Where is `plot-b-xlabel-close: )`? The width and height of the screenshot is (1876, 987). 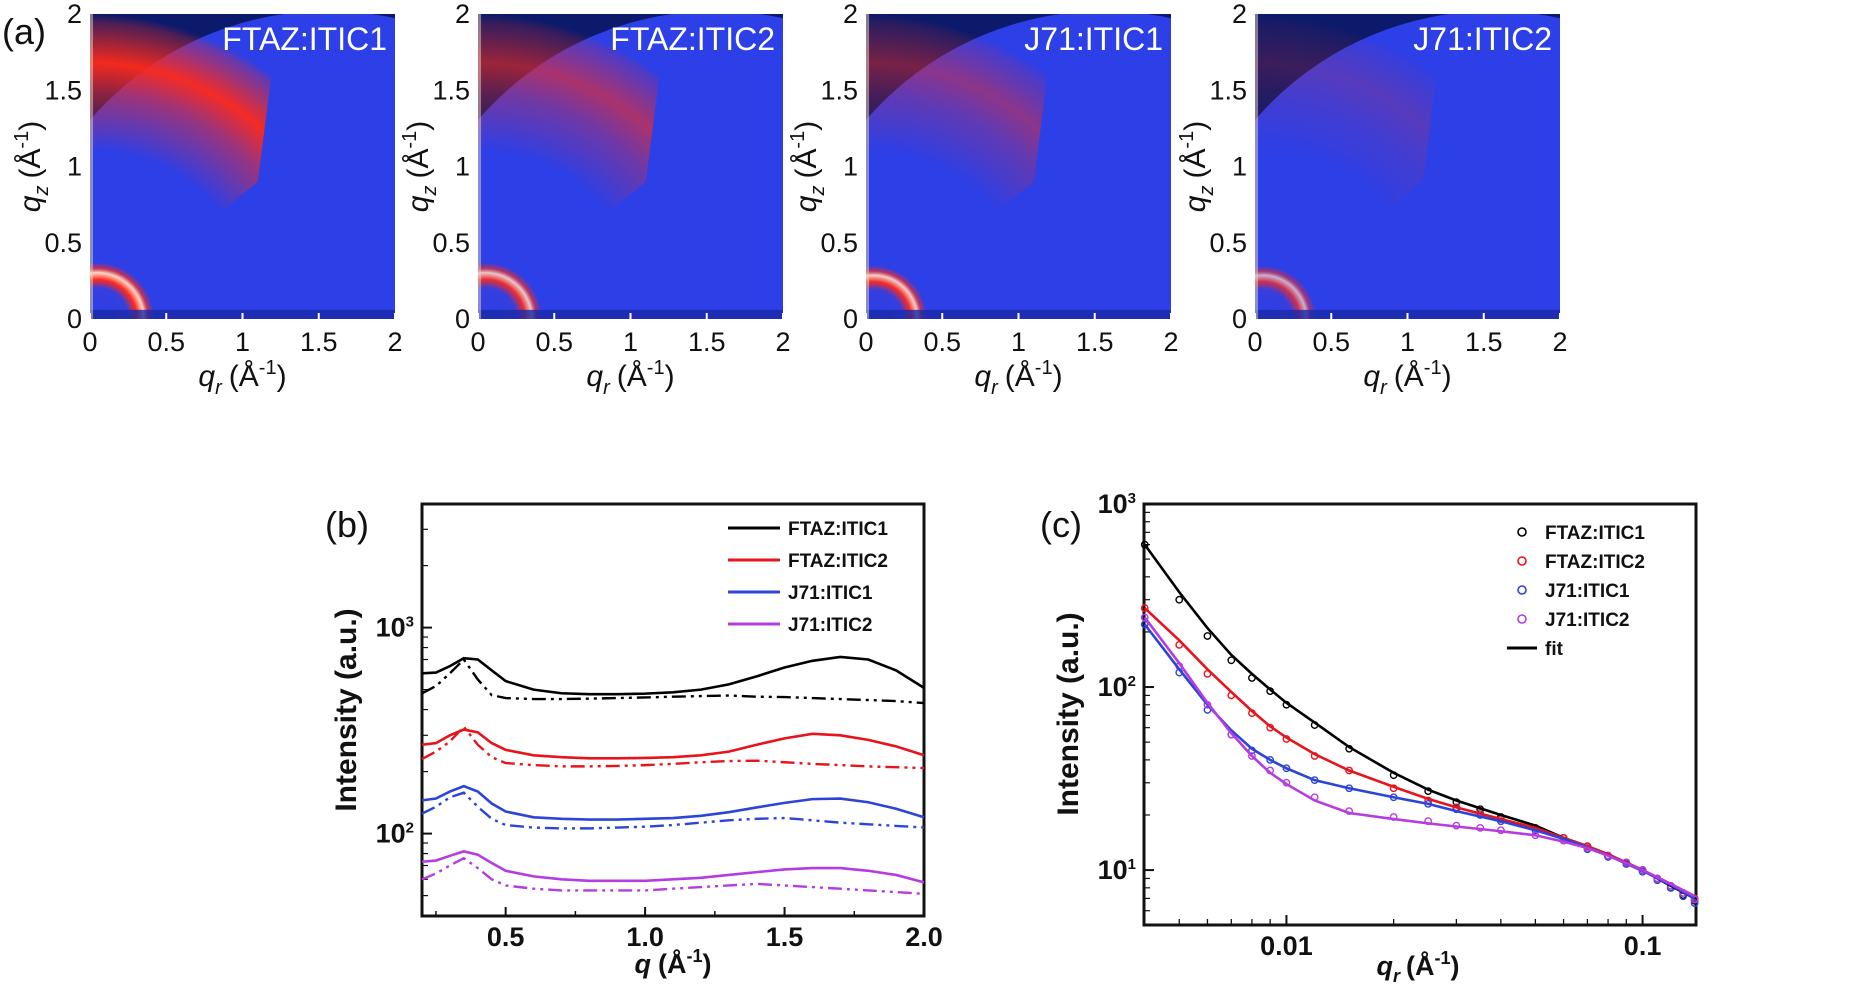 plot-b-xlabel-close: ) is located at coordinates (707, 964).